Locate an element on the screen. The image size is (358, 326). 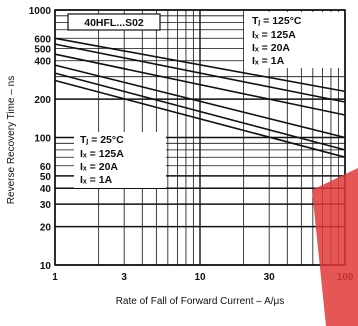
model-label: 40HFL...S02 is located at coordinates (114, 23).